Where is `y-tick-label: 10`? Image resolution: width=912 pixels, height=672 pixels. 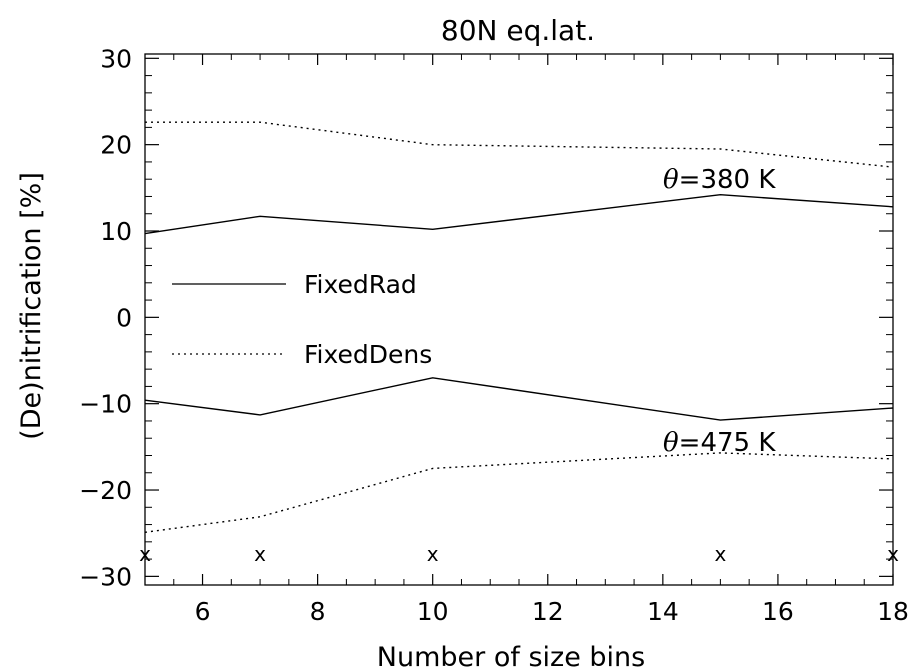
y-tick-label: 10 is located at coordinates (116, 231).